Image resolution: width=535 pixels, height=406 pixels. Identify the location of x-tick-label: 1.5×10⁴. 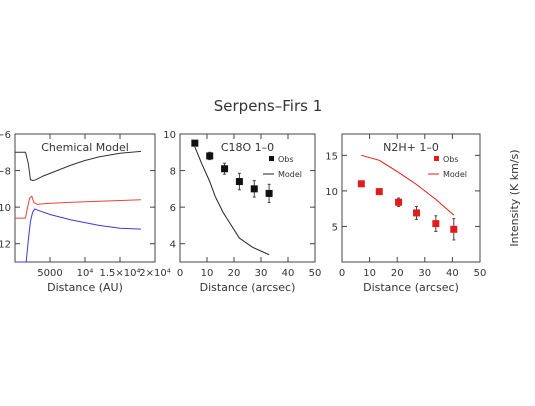
(119, 273).